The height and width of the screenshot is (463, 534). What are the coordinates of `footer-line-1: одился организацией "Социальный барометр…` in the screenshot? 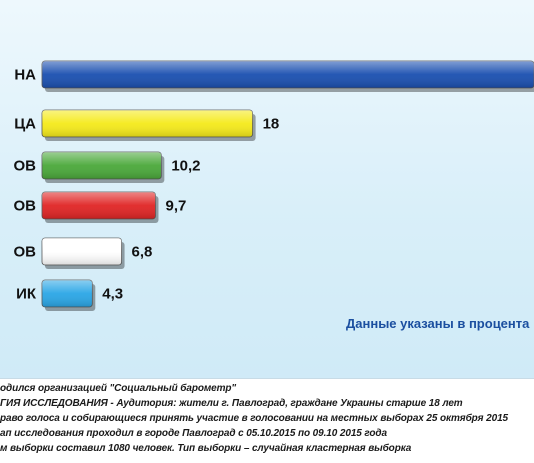 It's located at (118, 388).